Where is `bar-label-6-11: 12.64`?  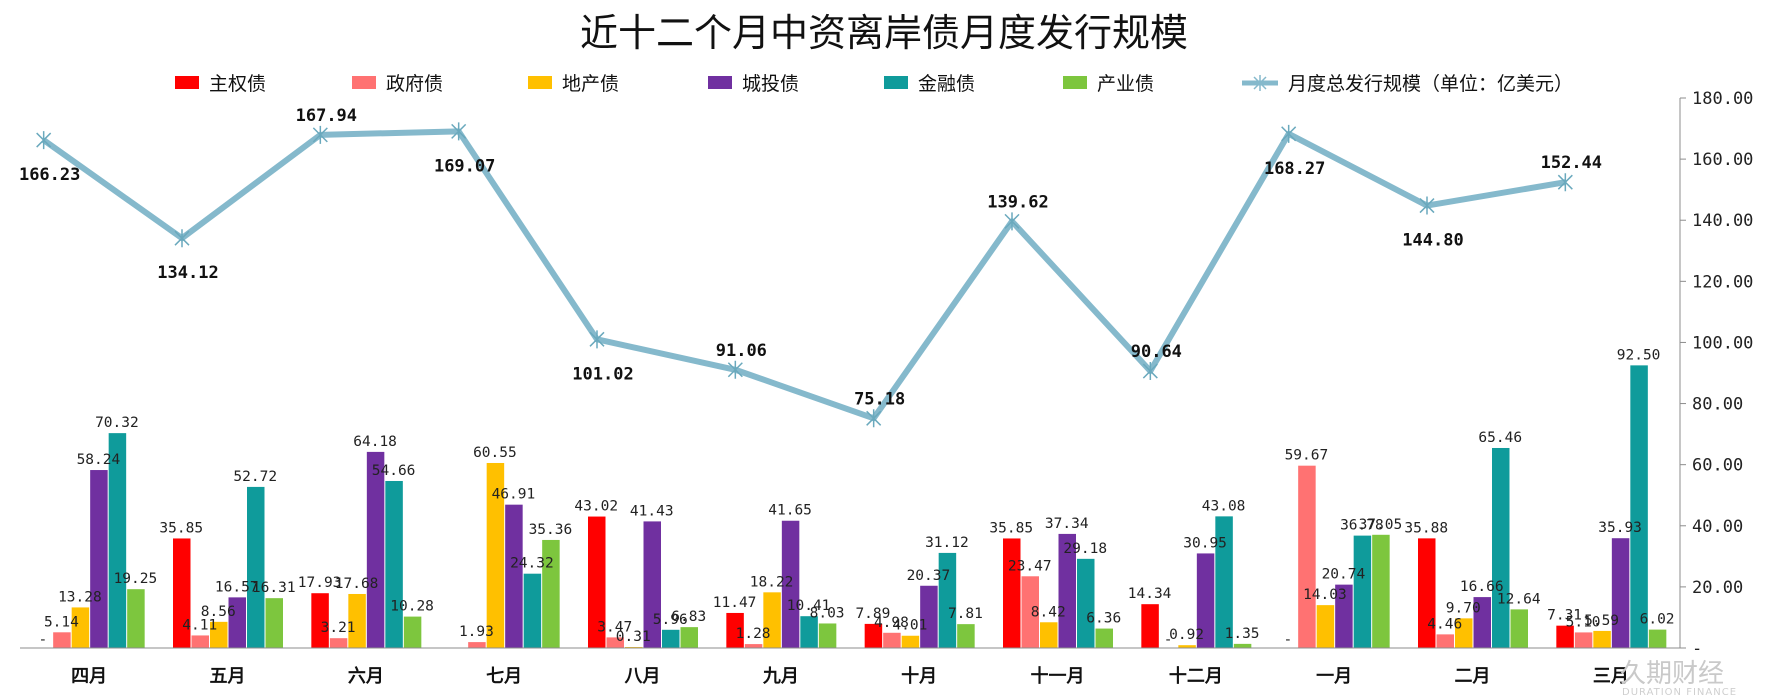
bar-label-6-11: 12.64 is located at coordinates (1519, 599).